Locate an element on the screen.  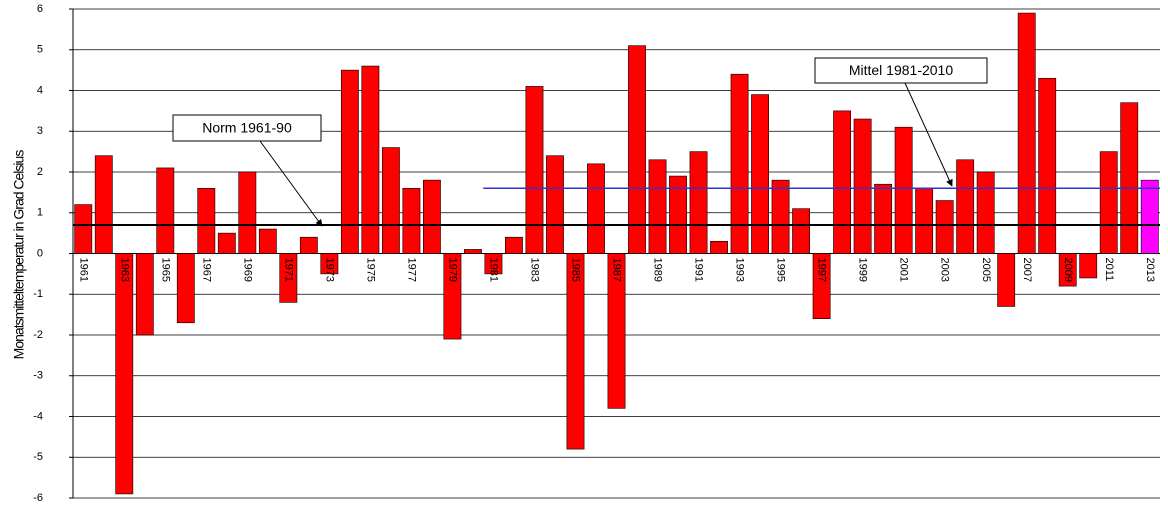
y-tick-label: 4 is located at coordinates (40, 90).